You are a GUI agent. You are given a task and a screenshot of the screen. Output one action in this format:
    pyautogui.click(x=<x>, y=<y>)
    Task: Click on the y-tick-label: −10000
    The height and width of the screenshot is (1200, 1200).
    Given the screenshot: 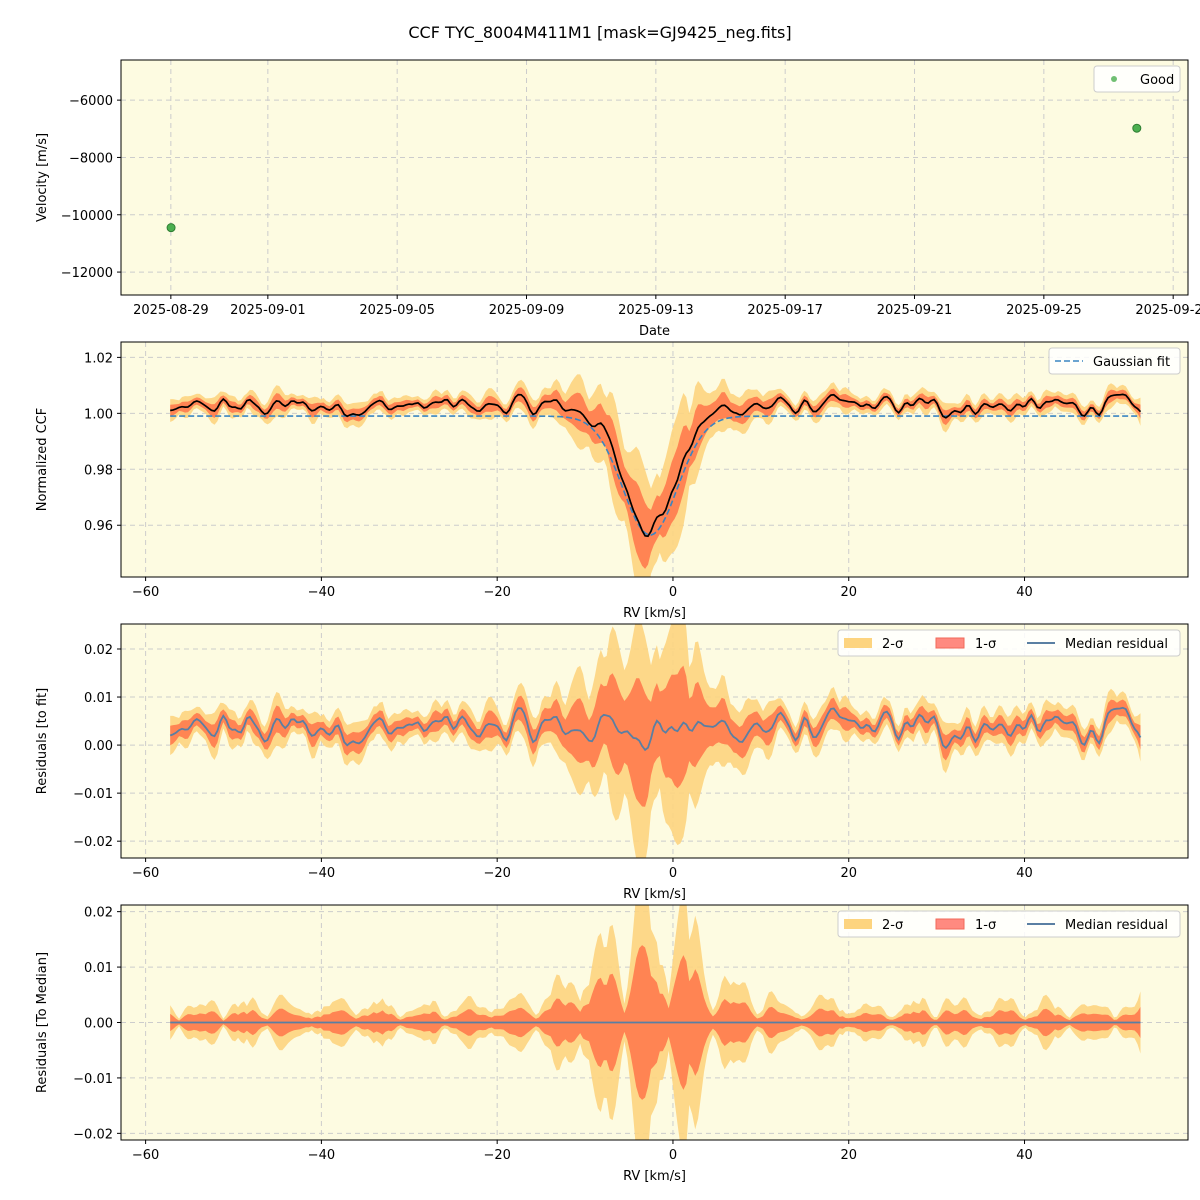 What is the action you would take?
    pyautogui.click(x=87, y=216)
    